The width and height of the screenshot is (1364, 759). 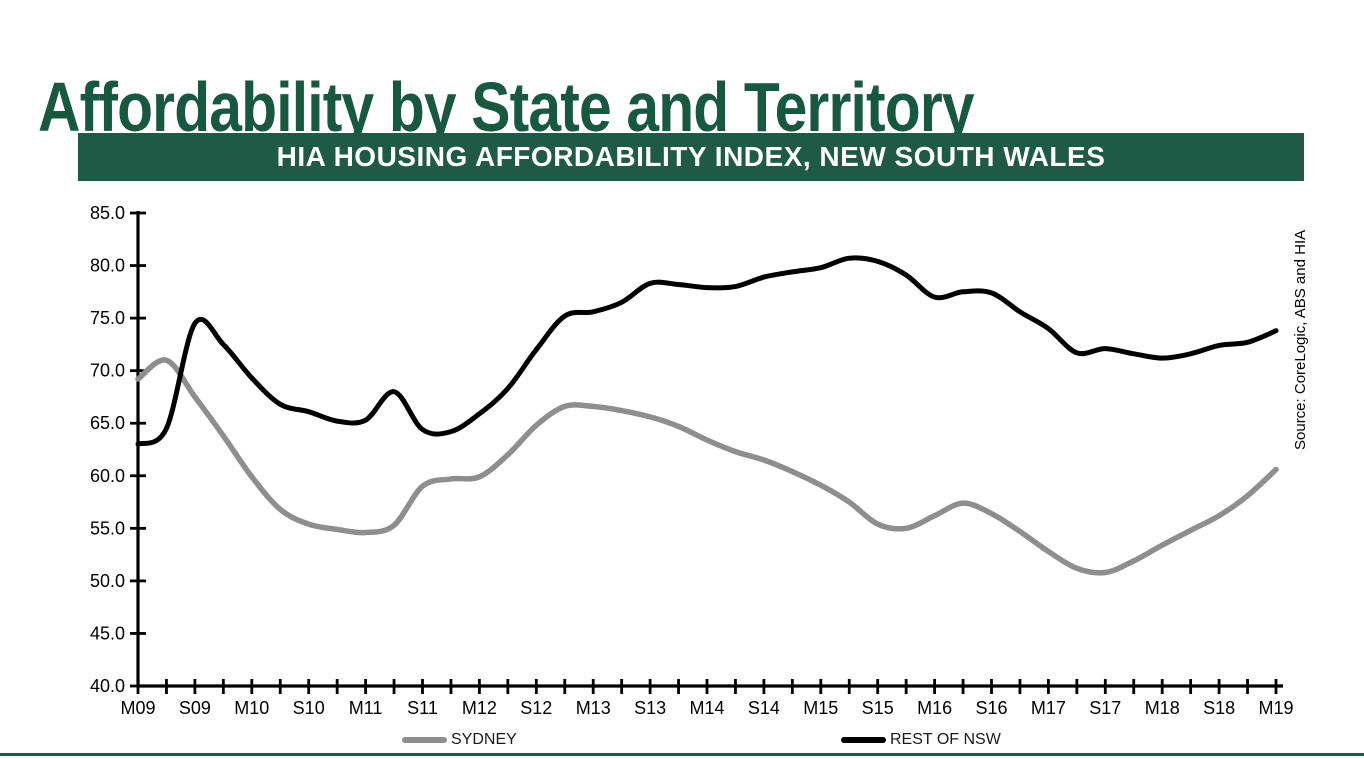 I want to click on x-tick-label: M11, so click(x=366, y=708).